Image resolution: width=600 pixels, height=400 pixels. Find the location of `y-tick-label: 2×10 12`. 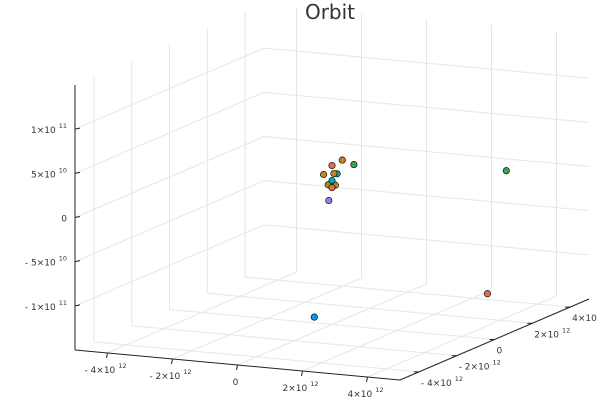

y-tick-label: 2×10 12 is located at coordinates (552, 333).